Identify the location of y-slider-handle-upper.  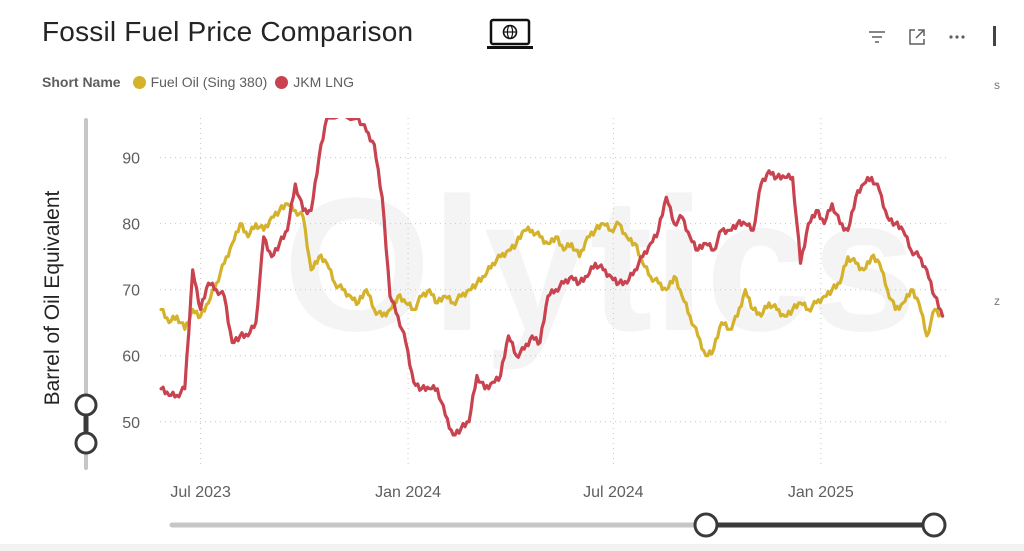
(86, 405).